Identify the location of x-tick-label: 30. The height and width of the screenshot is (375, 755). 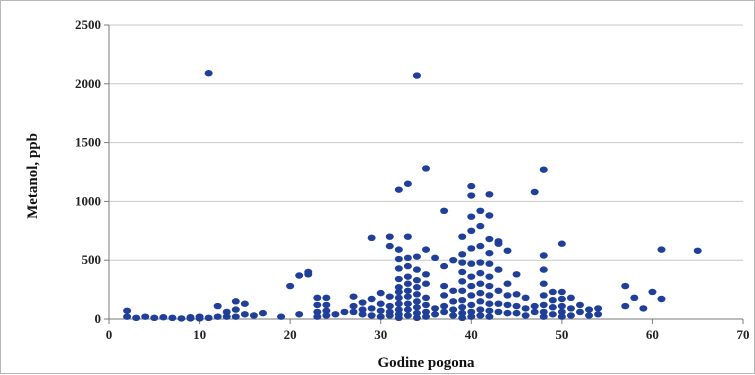
(380, 334).